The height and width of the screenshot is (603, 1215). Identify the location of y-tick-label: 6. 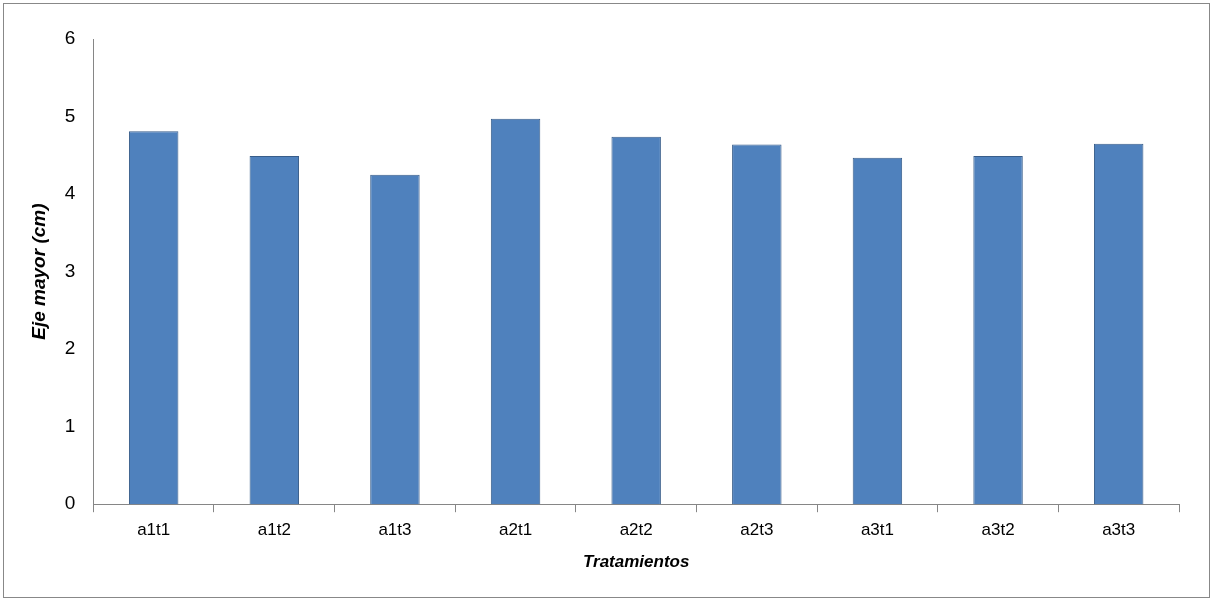
(70, 38).